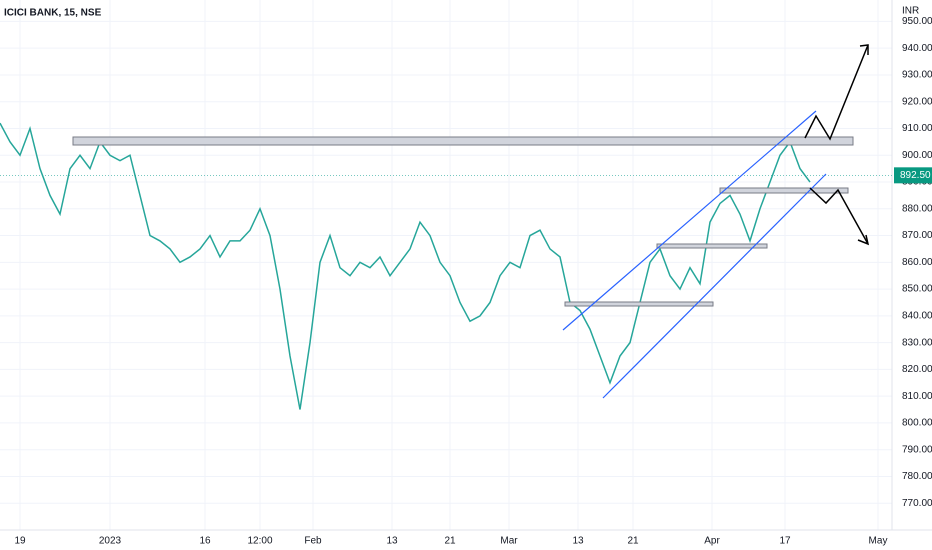 This screenshot has height=550, width=932. I want to click on y-tick-label: 940.00, so click(917, 48).